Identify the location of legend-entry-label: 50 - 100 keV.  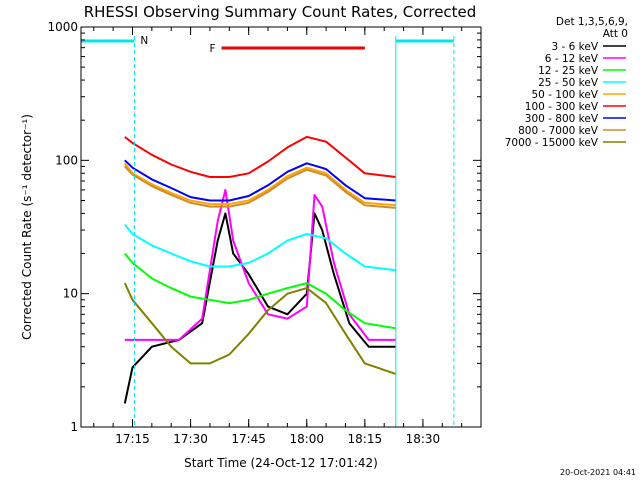
(564, 95).